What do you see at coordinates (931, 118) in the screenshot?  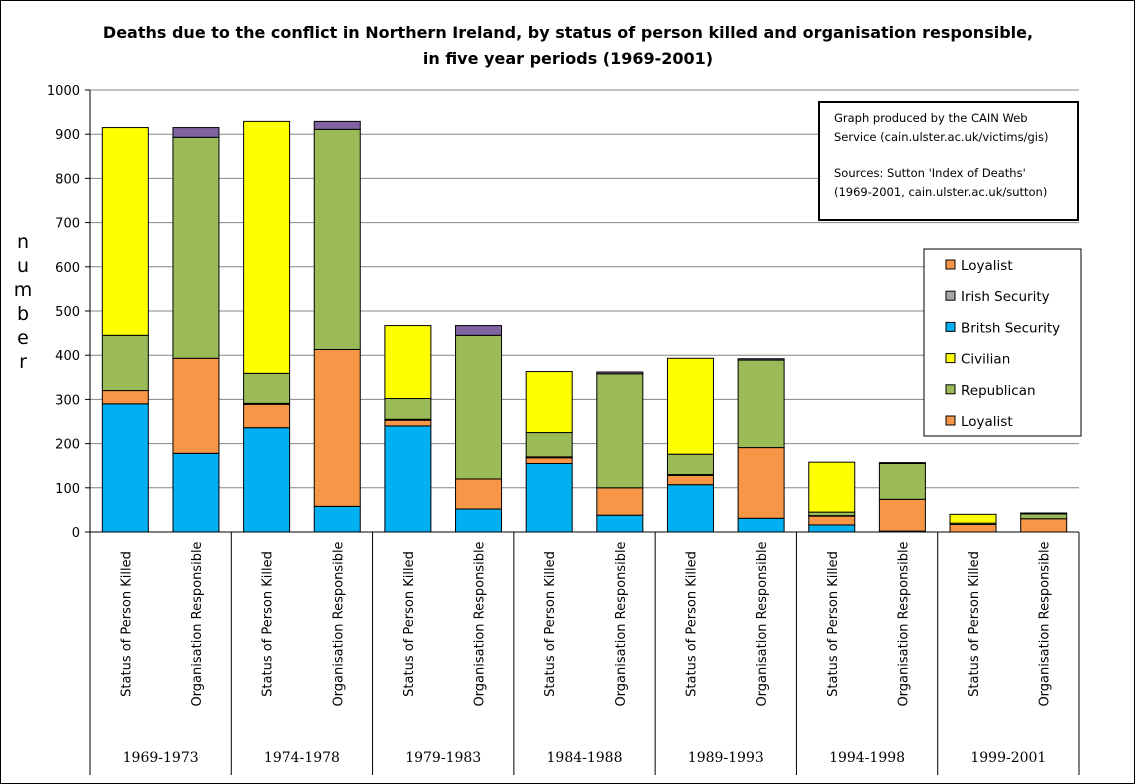 I see `annotation-line: Graph produced by the CAIN Web` at bounding box center [931, 118].